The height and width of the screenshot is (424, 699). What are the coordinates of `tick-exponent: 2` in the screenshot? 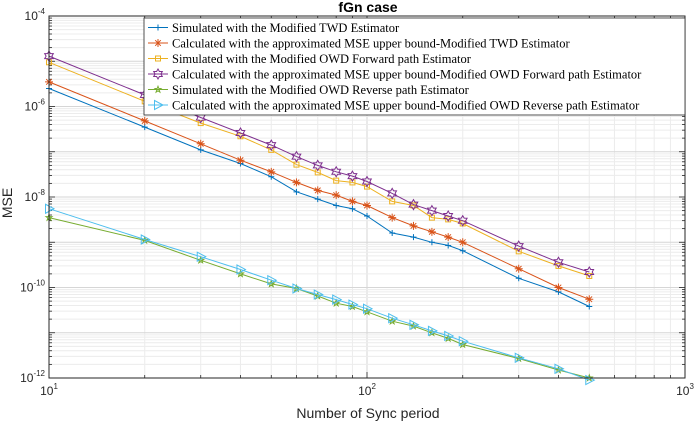 It's located at (373, 386).